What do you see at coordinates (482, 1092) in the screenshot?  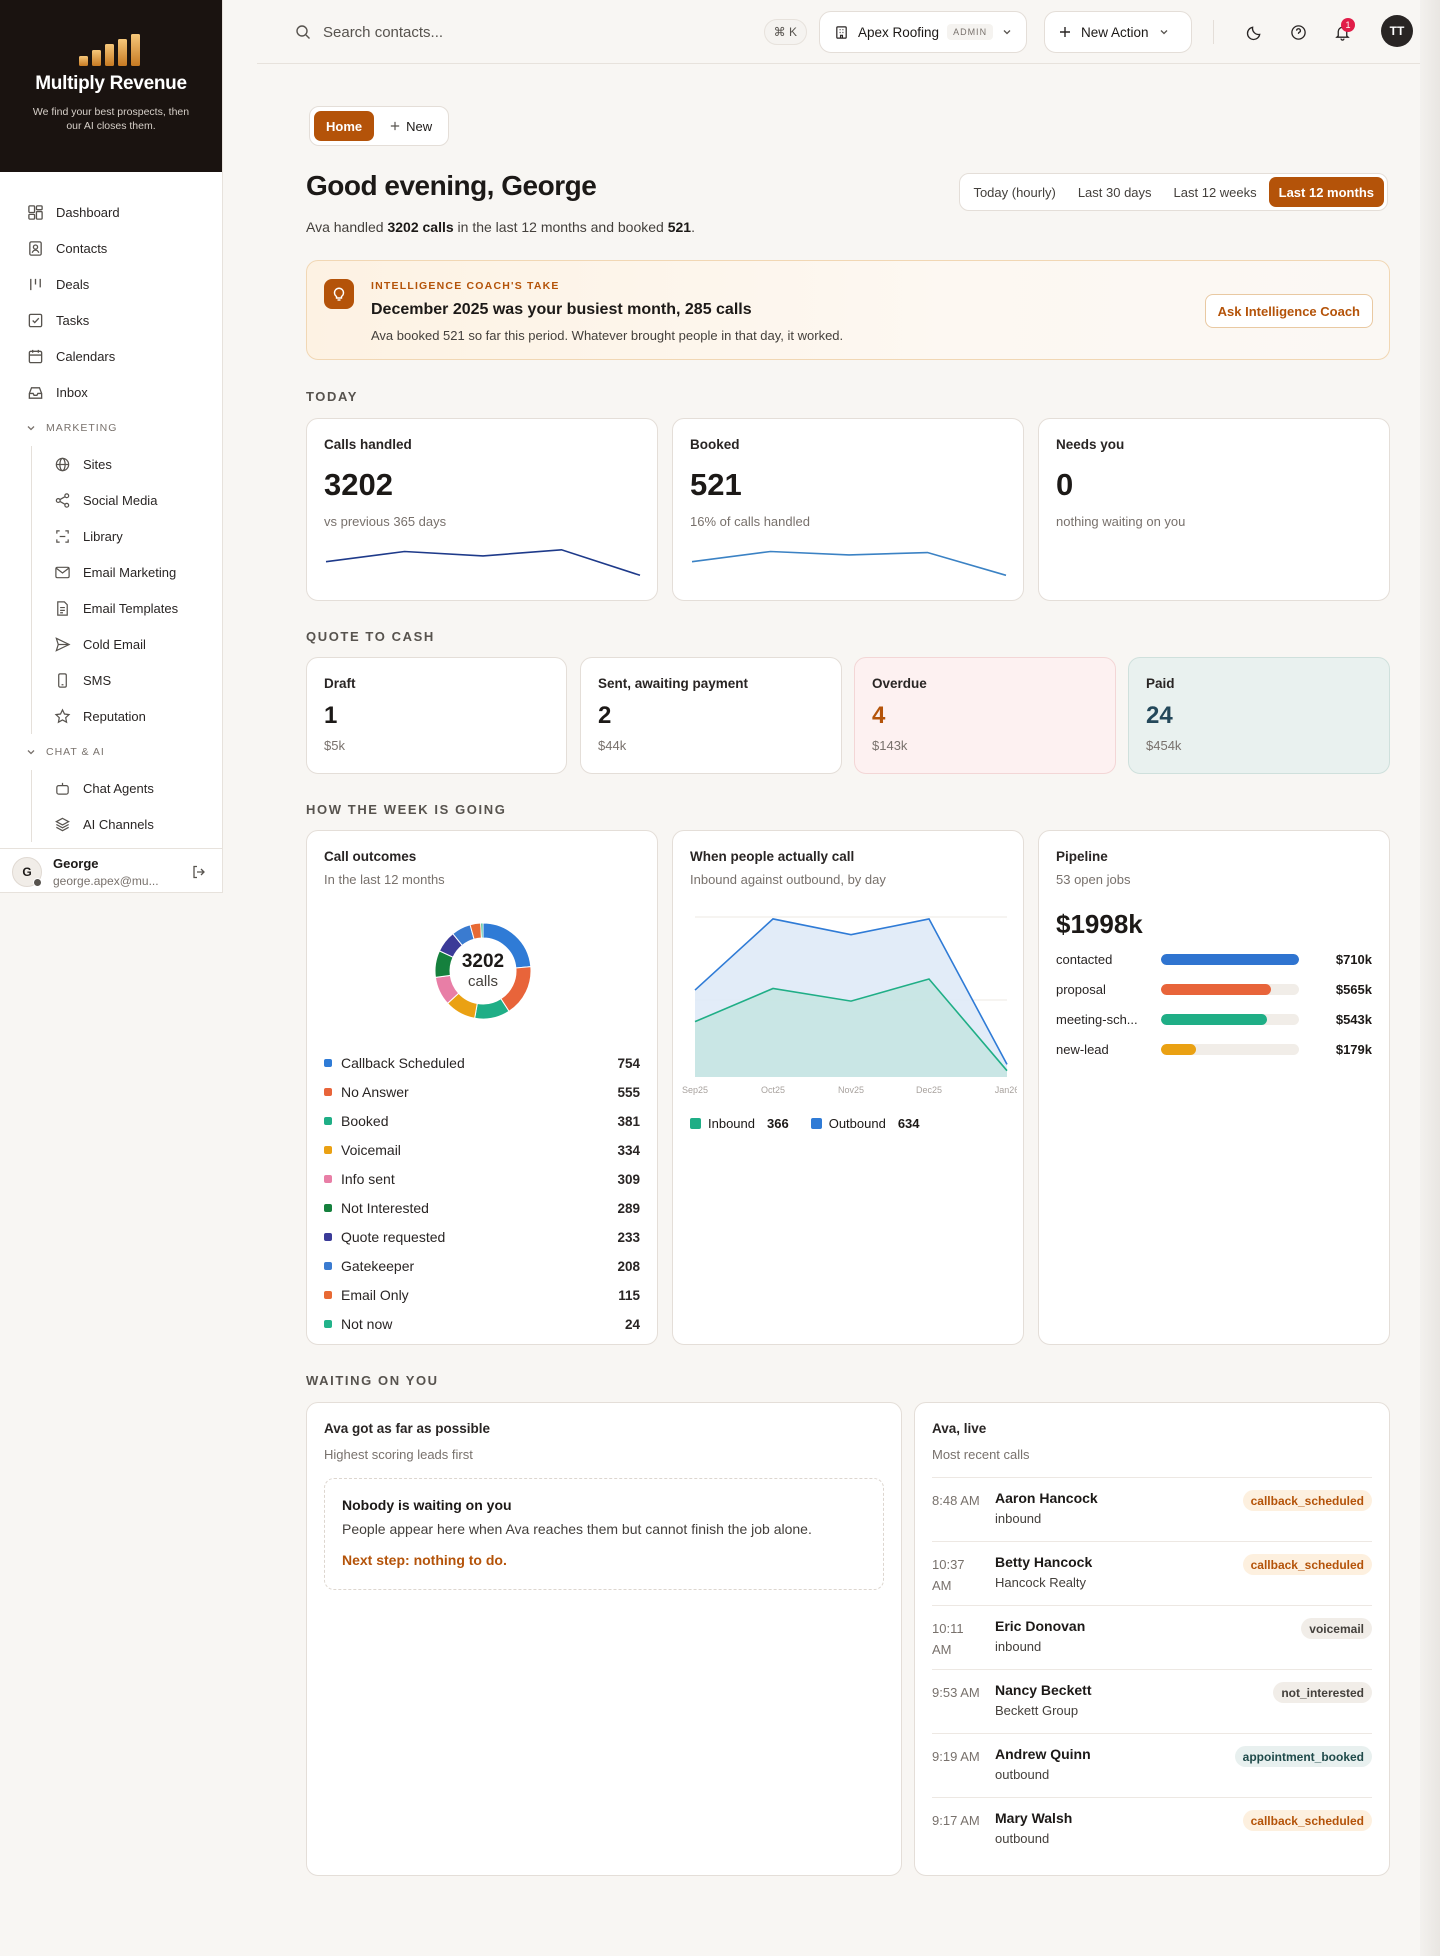 I see `legend-row: No Answer 555` at bounding box center [482, 1092].